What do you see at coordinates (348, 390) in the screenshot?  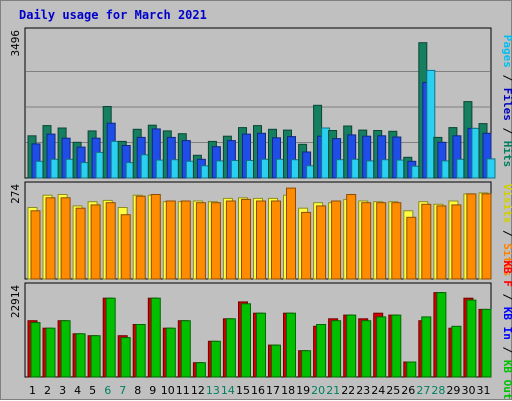 I see `x-tick-label-22: 22` at bounding box center [348, 390].